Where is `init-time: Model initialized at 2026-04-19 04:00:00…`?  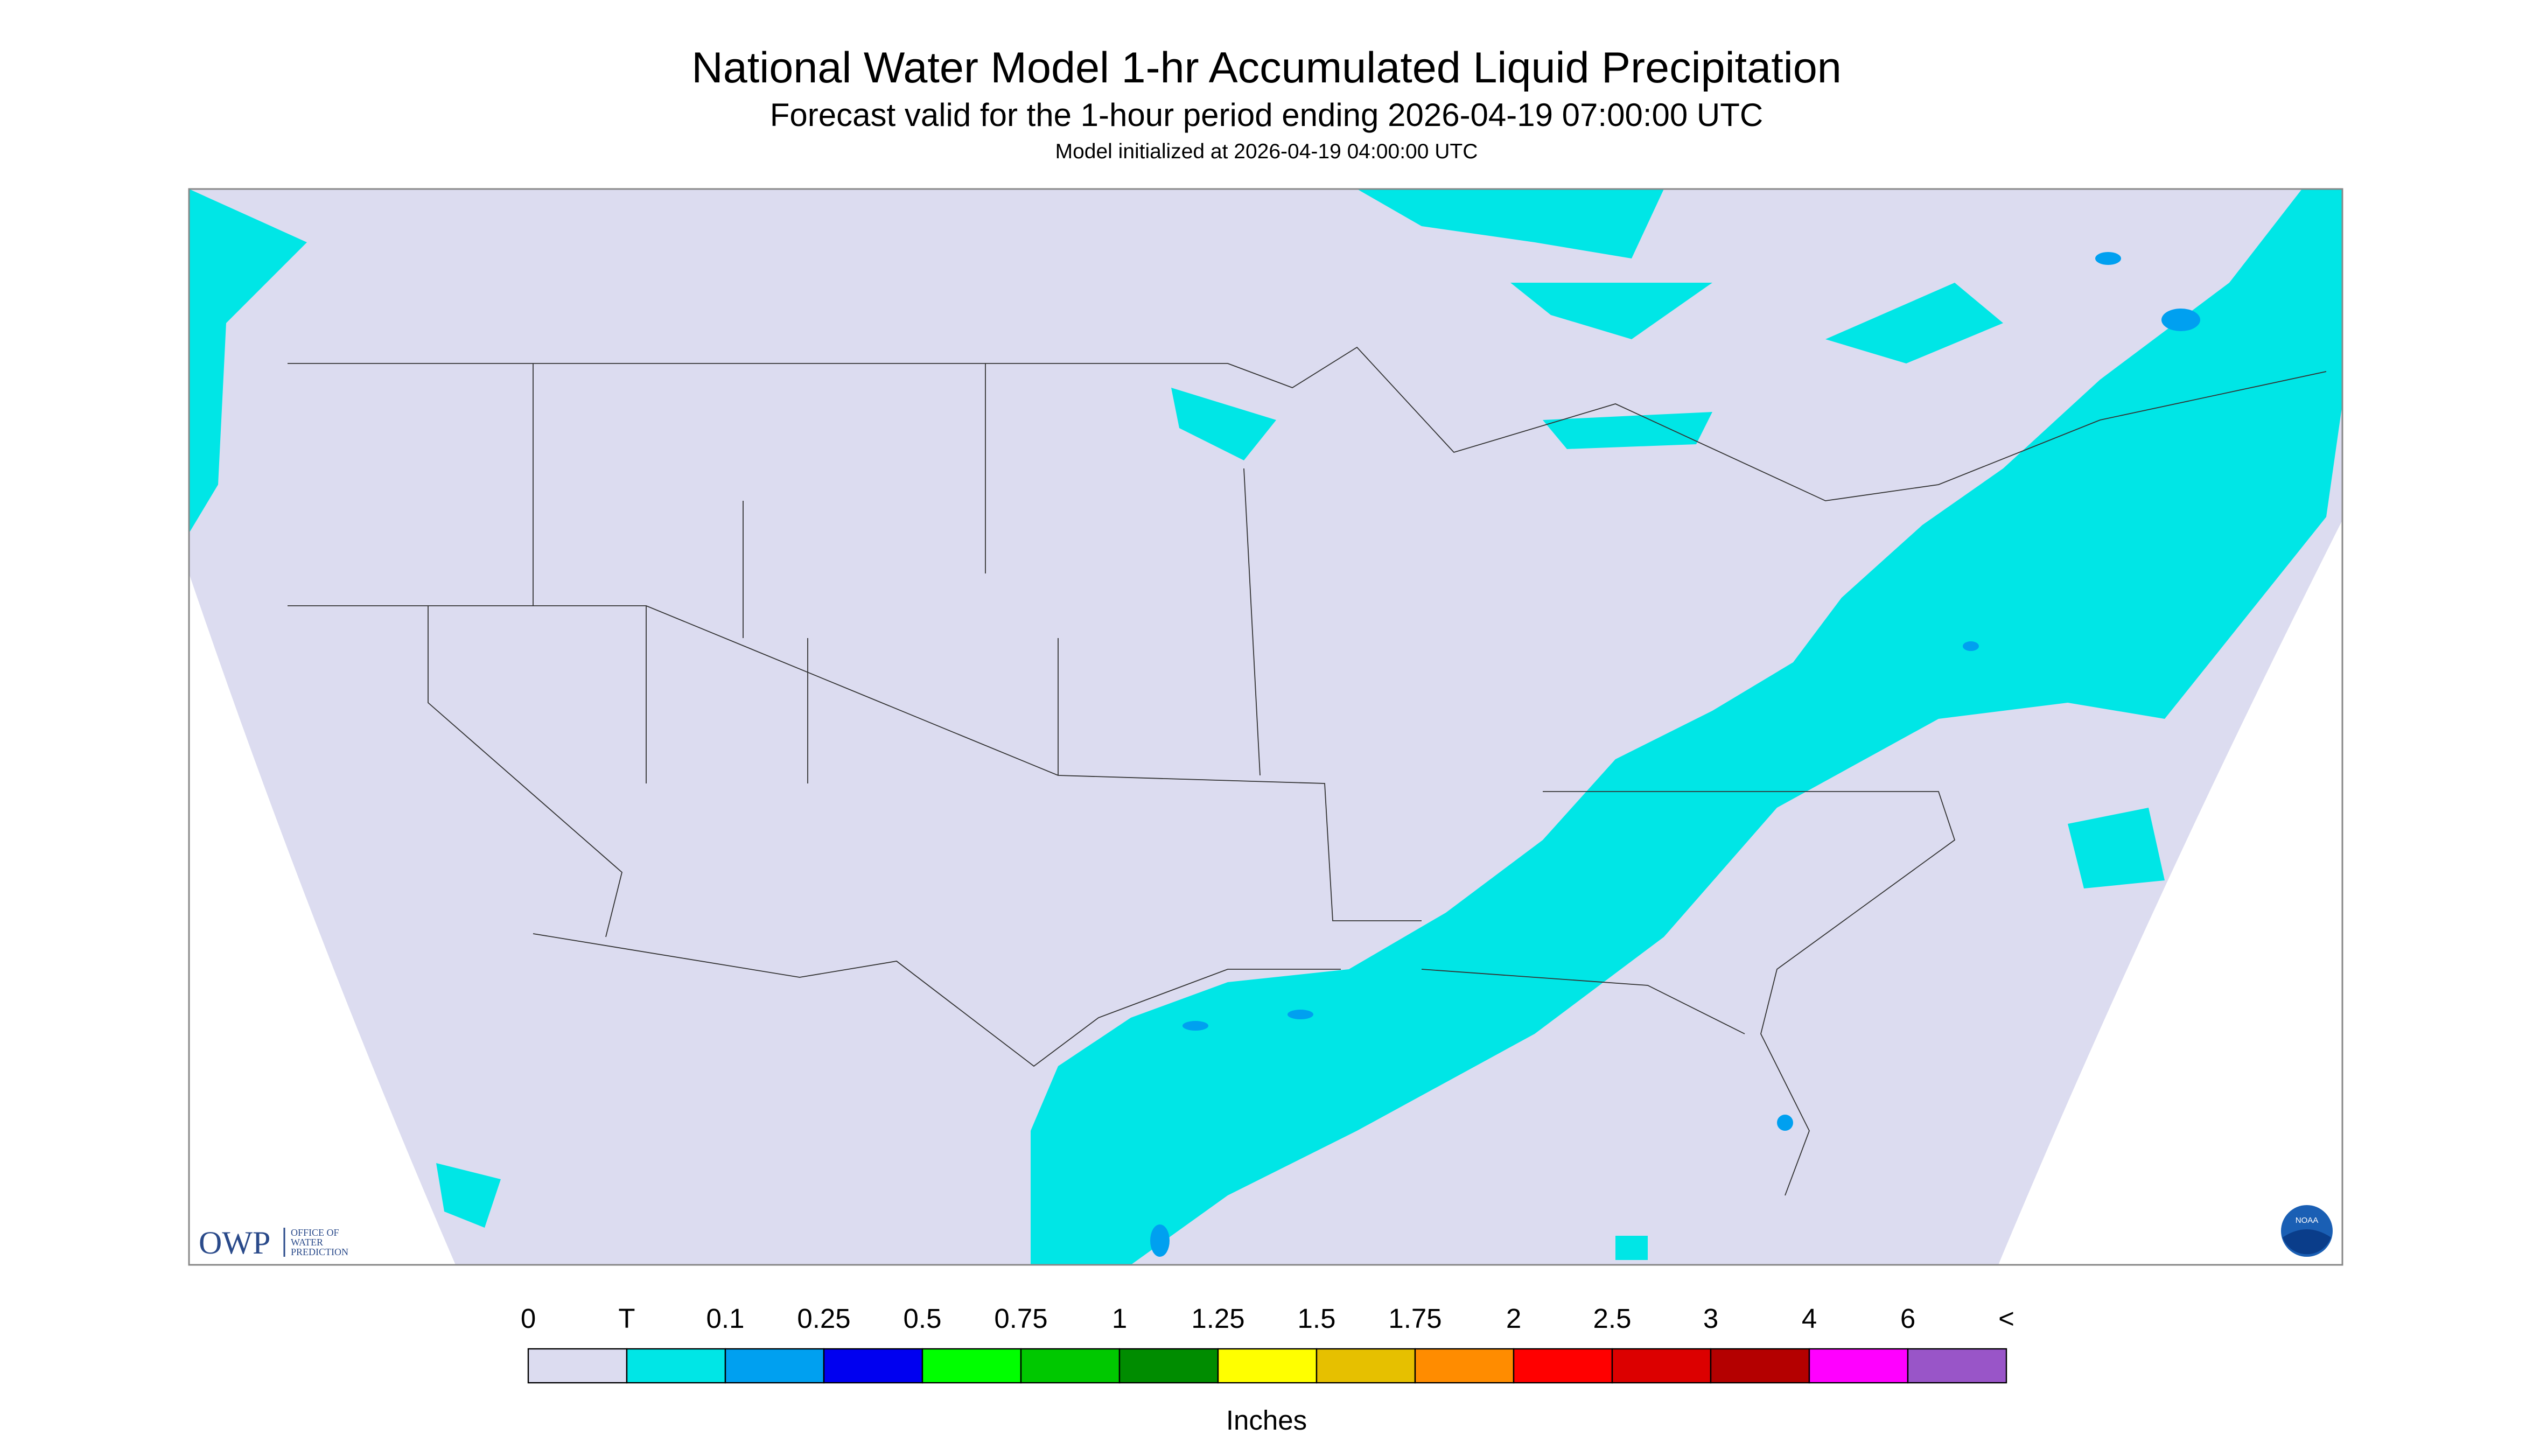
init-time: Model initialized at 2026-04-19 04:00:00… is located at coordinates (1266, 151).